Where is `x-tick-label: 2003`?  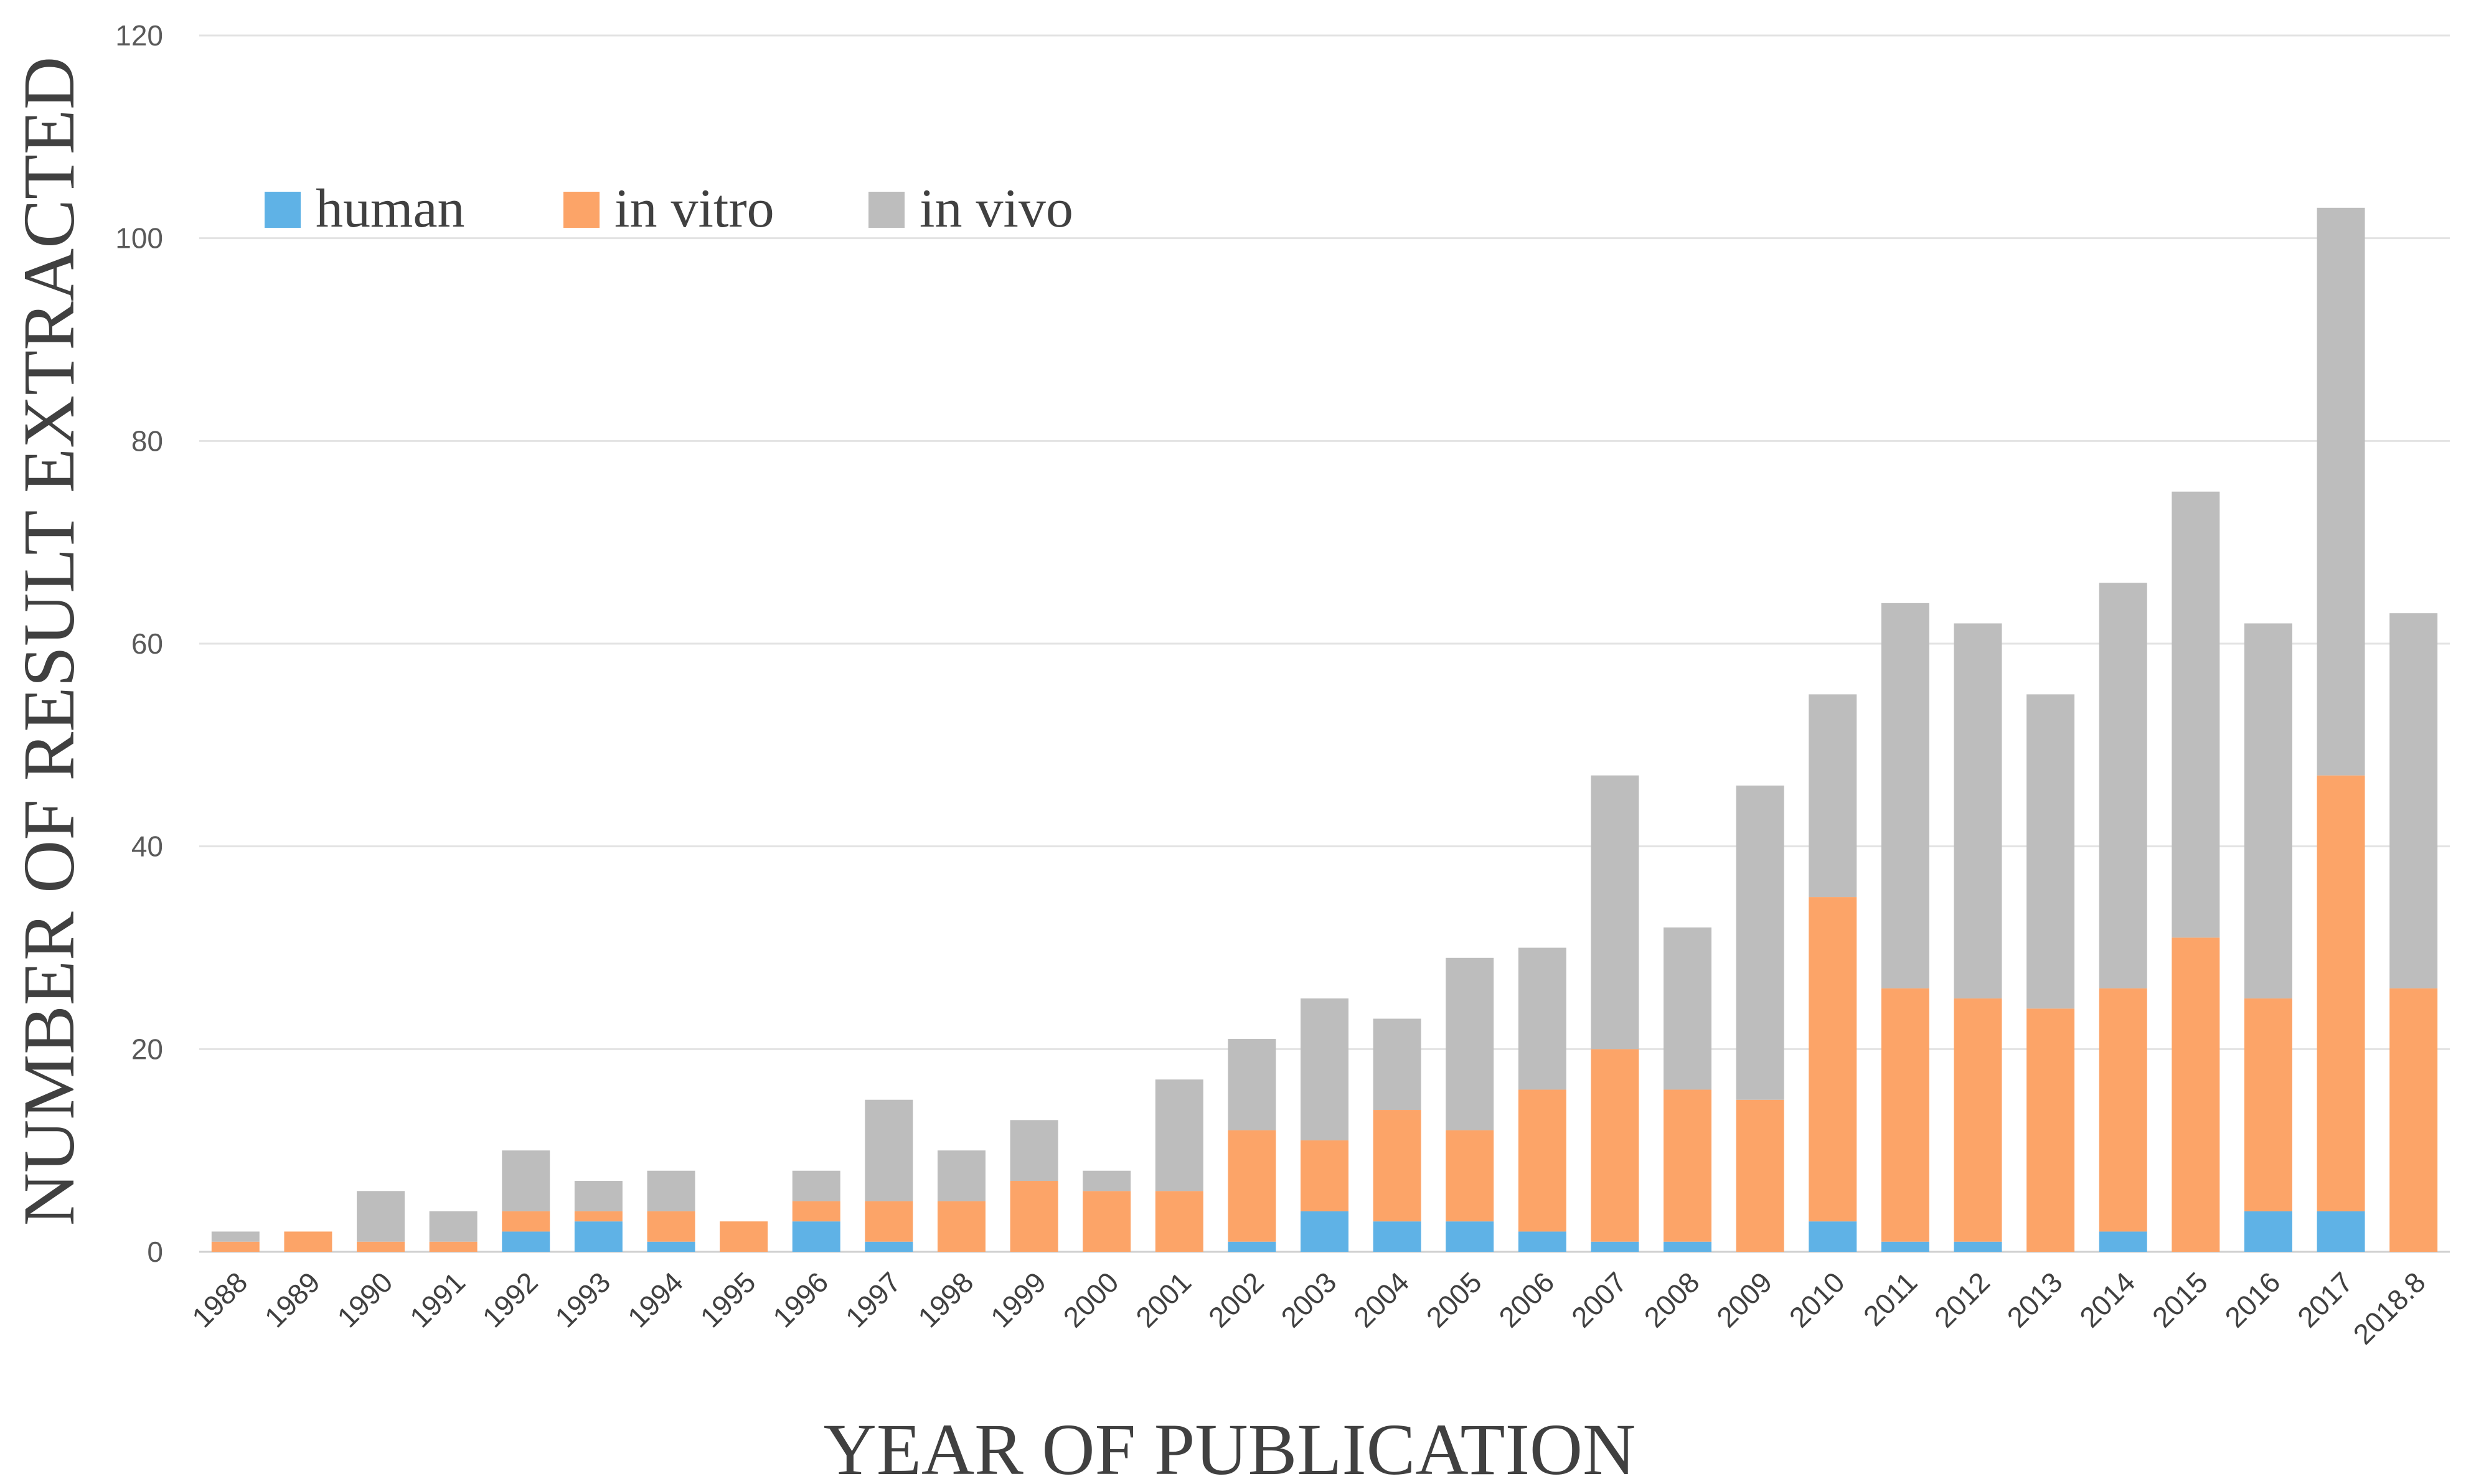
x-tick-label: 2003 is located at coordinates (1308, 1299).